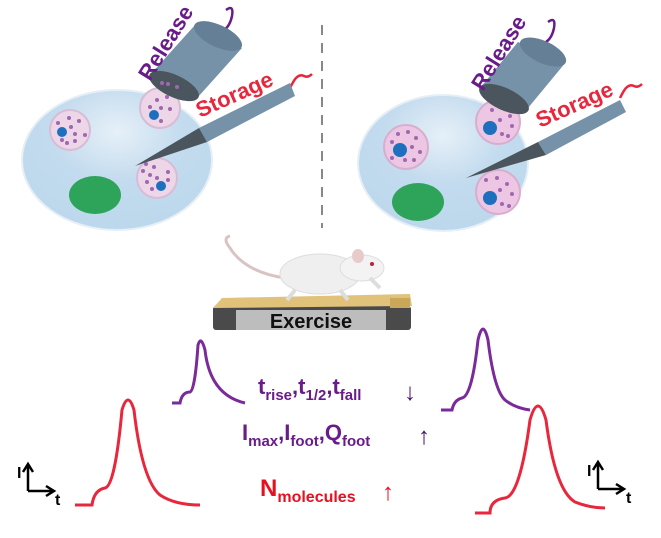 The image size is (661, 538). Describe the element at coordinates (486, 369) in the screenshot. I see `release-trace-right` at that location.